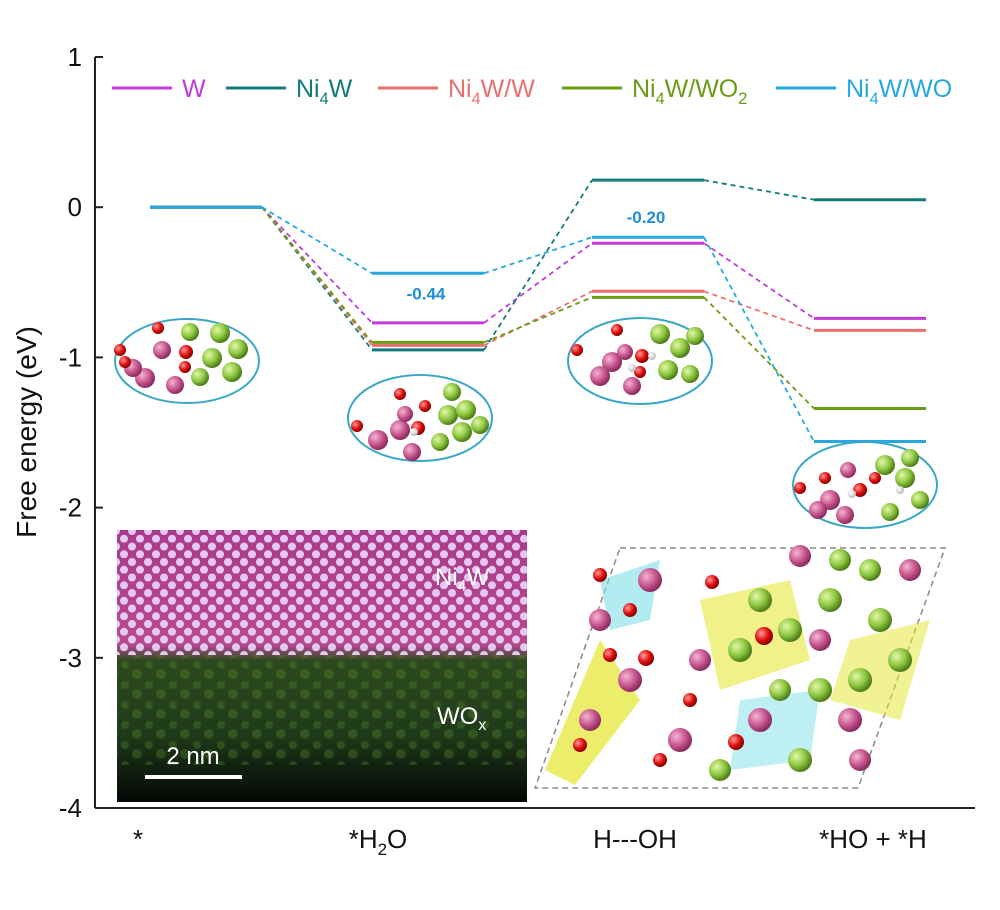 The width and height of the screenshot is (1000, 910). I want to click on value-annotation: -0.20, so click(646, 217).